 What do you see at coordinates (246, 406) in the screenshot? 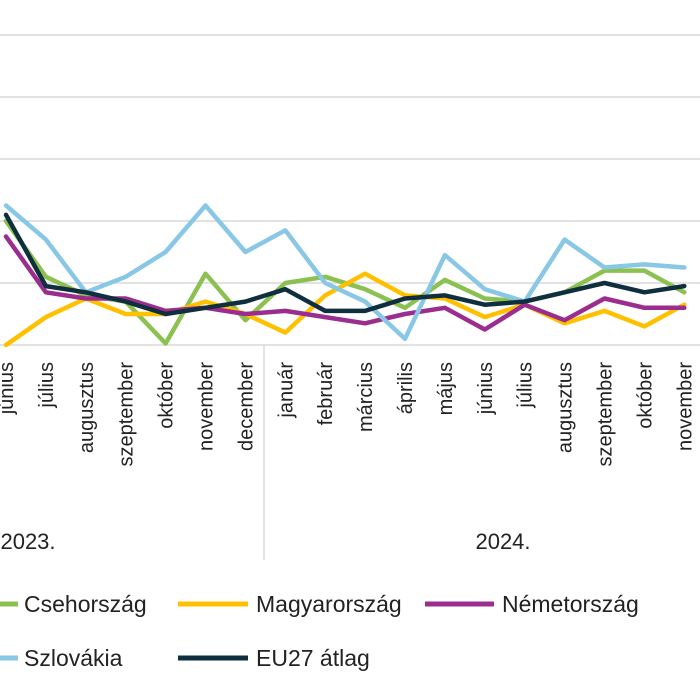
I see `x-tick-label: december` at bounding box center [246, 406].